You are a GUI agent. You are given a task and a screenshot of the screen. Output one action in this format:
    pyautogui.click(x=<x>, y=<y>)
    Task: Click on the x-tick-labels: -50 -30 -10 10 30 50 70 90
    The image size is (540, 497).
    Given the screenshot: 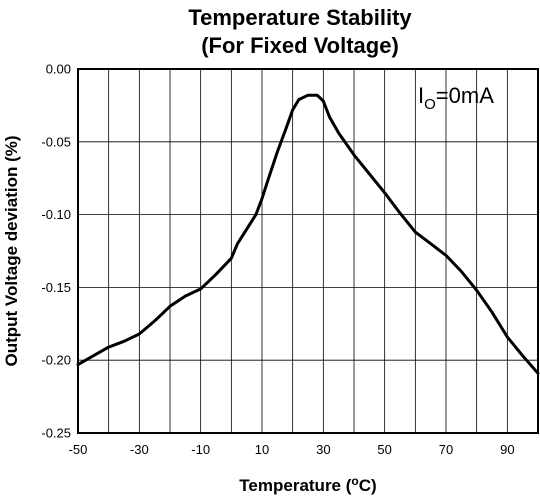 What is the action you would take?
    pyautogui.click(x=292, y=449)
    